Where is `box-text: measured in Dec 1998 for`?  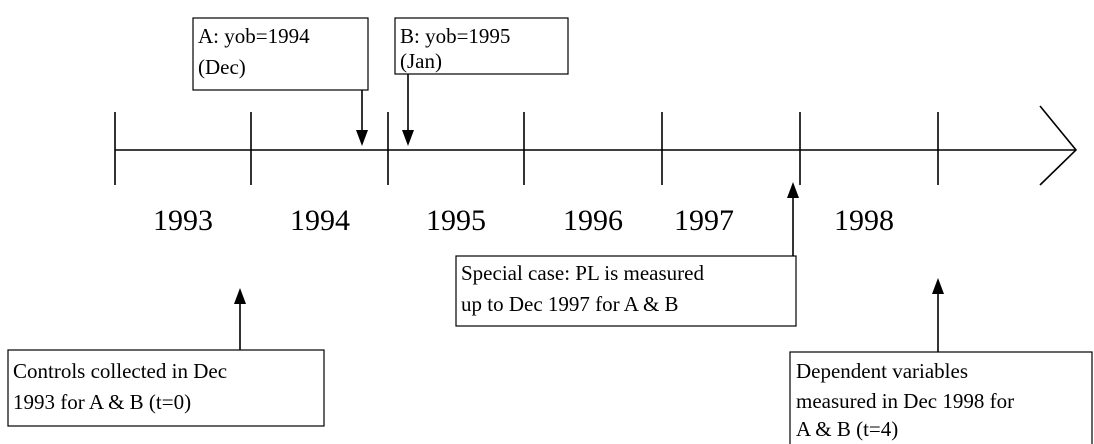 box-text: measured in Dec 1998 for is located at coordinates (905, 401).